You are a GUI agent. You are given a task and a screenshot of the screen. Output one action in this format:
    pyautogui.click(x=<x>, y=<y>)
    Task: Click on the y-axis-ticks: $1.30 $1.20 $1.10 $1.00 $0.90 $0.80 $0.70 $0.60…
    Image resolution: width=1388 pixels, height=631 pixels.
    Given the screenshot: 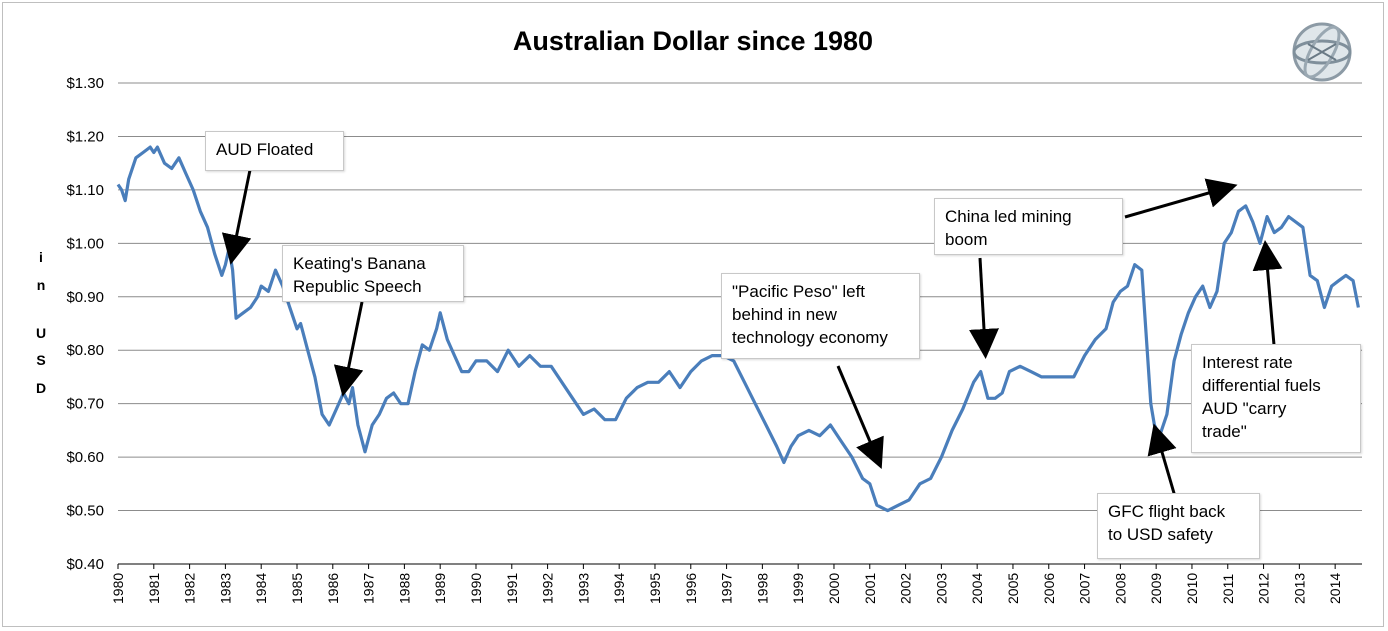 What is the action you would take?
    pyautogui.click(x=85, y=324)
    